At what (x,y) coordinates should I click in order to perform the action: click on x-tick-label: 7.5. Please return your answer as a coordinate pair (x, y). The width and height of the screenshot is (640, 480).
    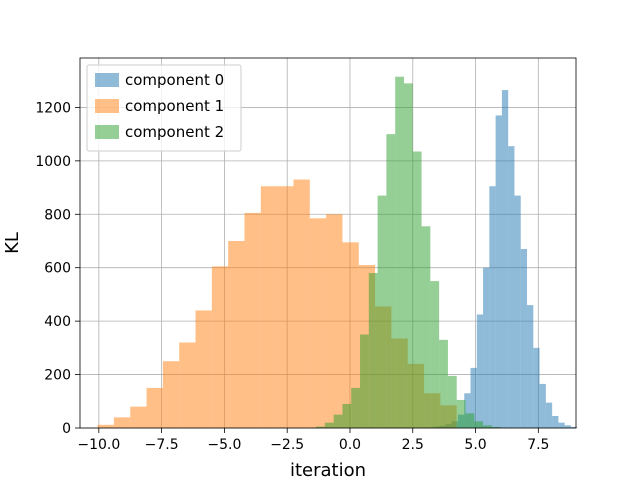
    Looking at the image, I should click on (538, 445).